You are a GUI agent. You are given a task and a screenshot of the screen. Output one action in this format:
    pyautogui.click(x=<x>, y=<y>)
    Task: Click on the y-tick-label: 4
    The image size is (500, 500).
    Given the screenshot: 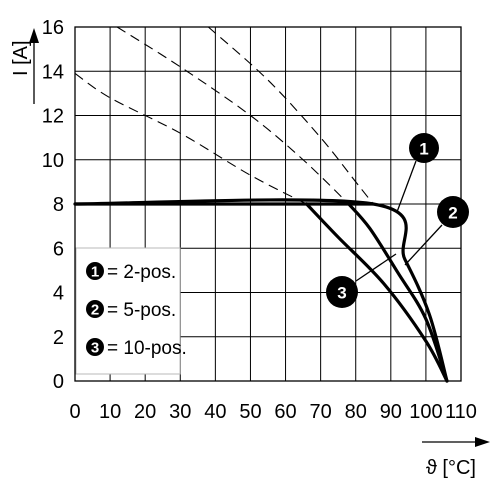 What is the action you would take?
    pyautogui.click(x=58, y=294)
    